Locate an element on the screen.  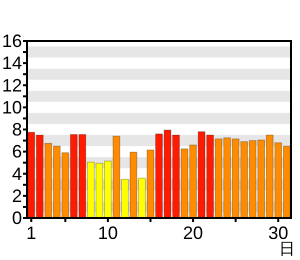
x-axis-title: 日 is located at coordinates (287, 249).